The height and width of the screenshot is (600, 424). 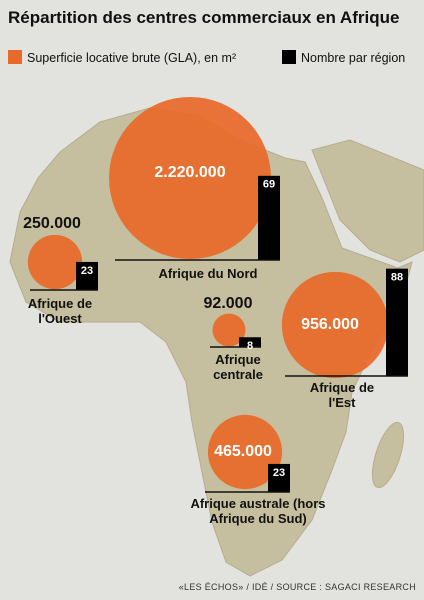 I want to click on count-label: 88, so click(x=397, y=278).